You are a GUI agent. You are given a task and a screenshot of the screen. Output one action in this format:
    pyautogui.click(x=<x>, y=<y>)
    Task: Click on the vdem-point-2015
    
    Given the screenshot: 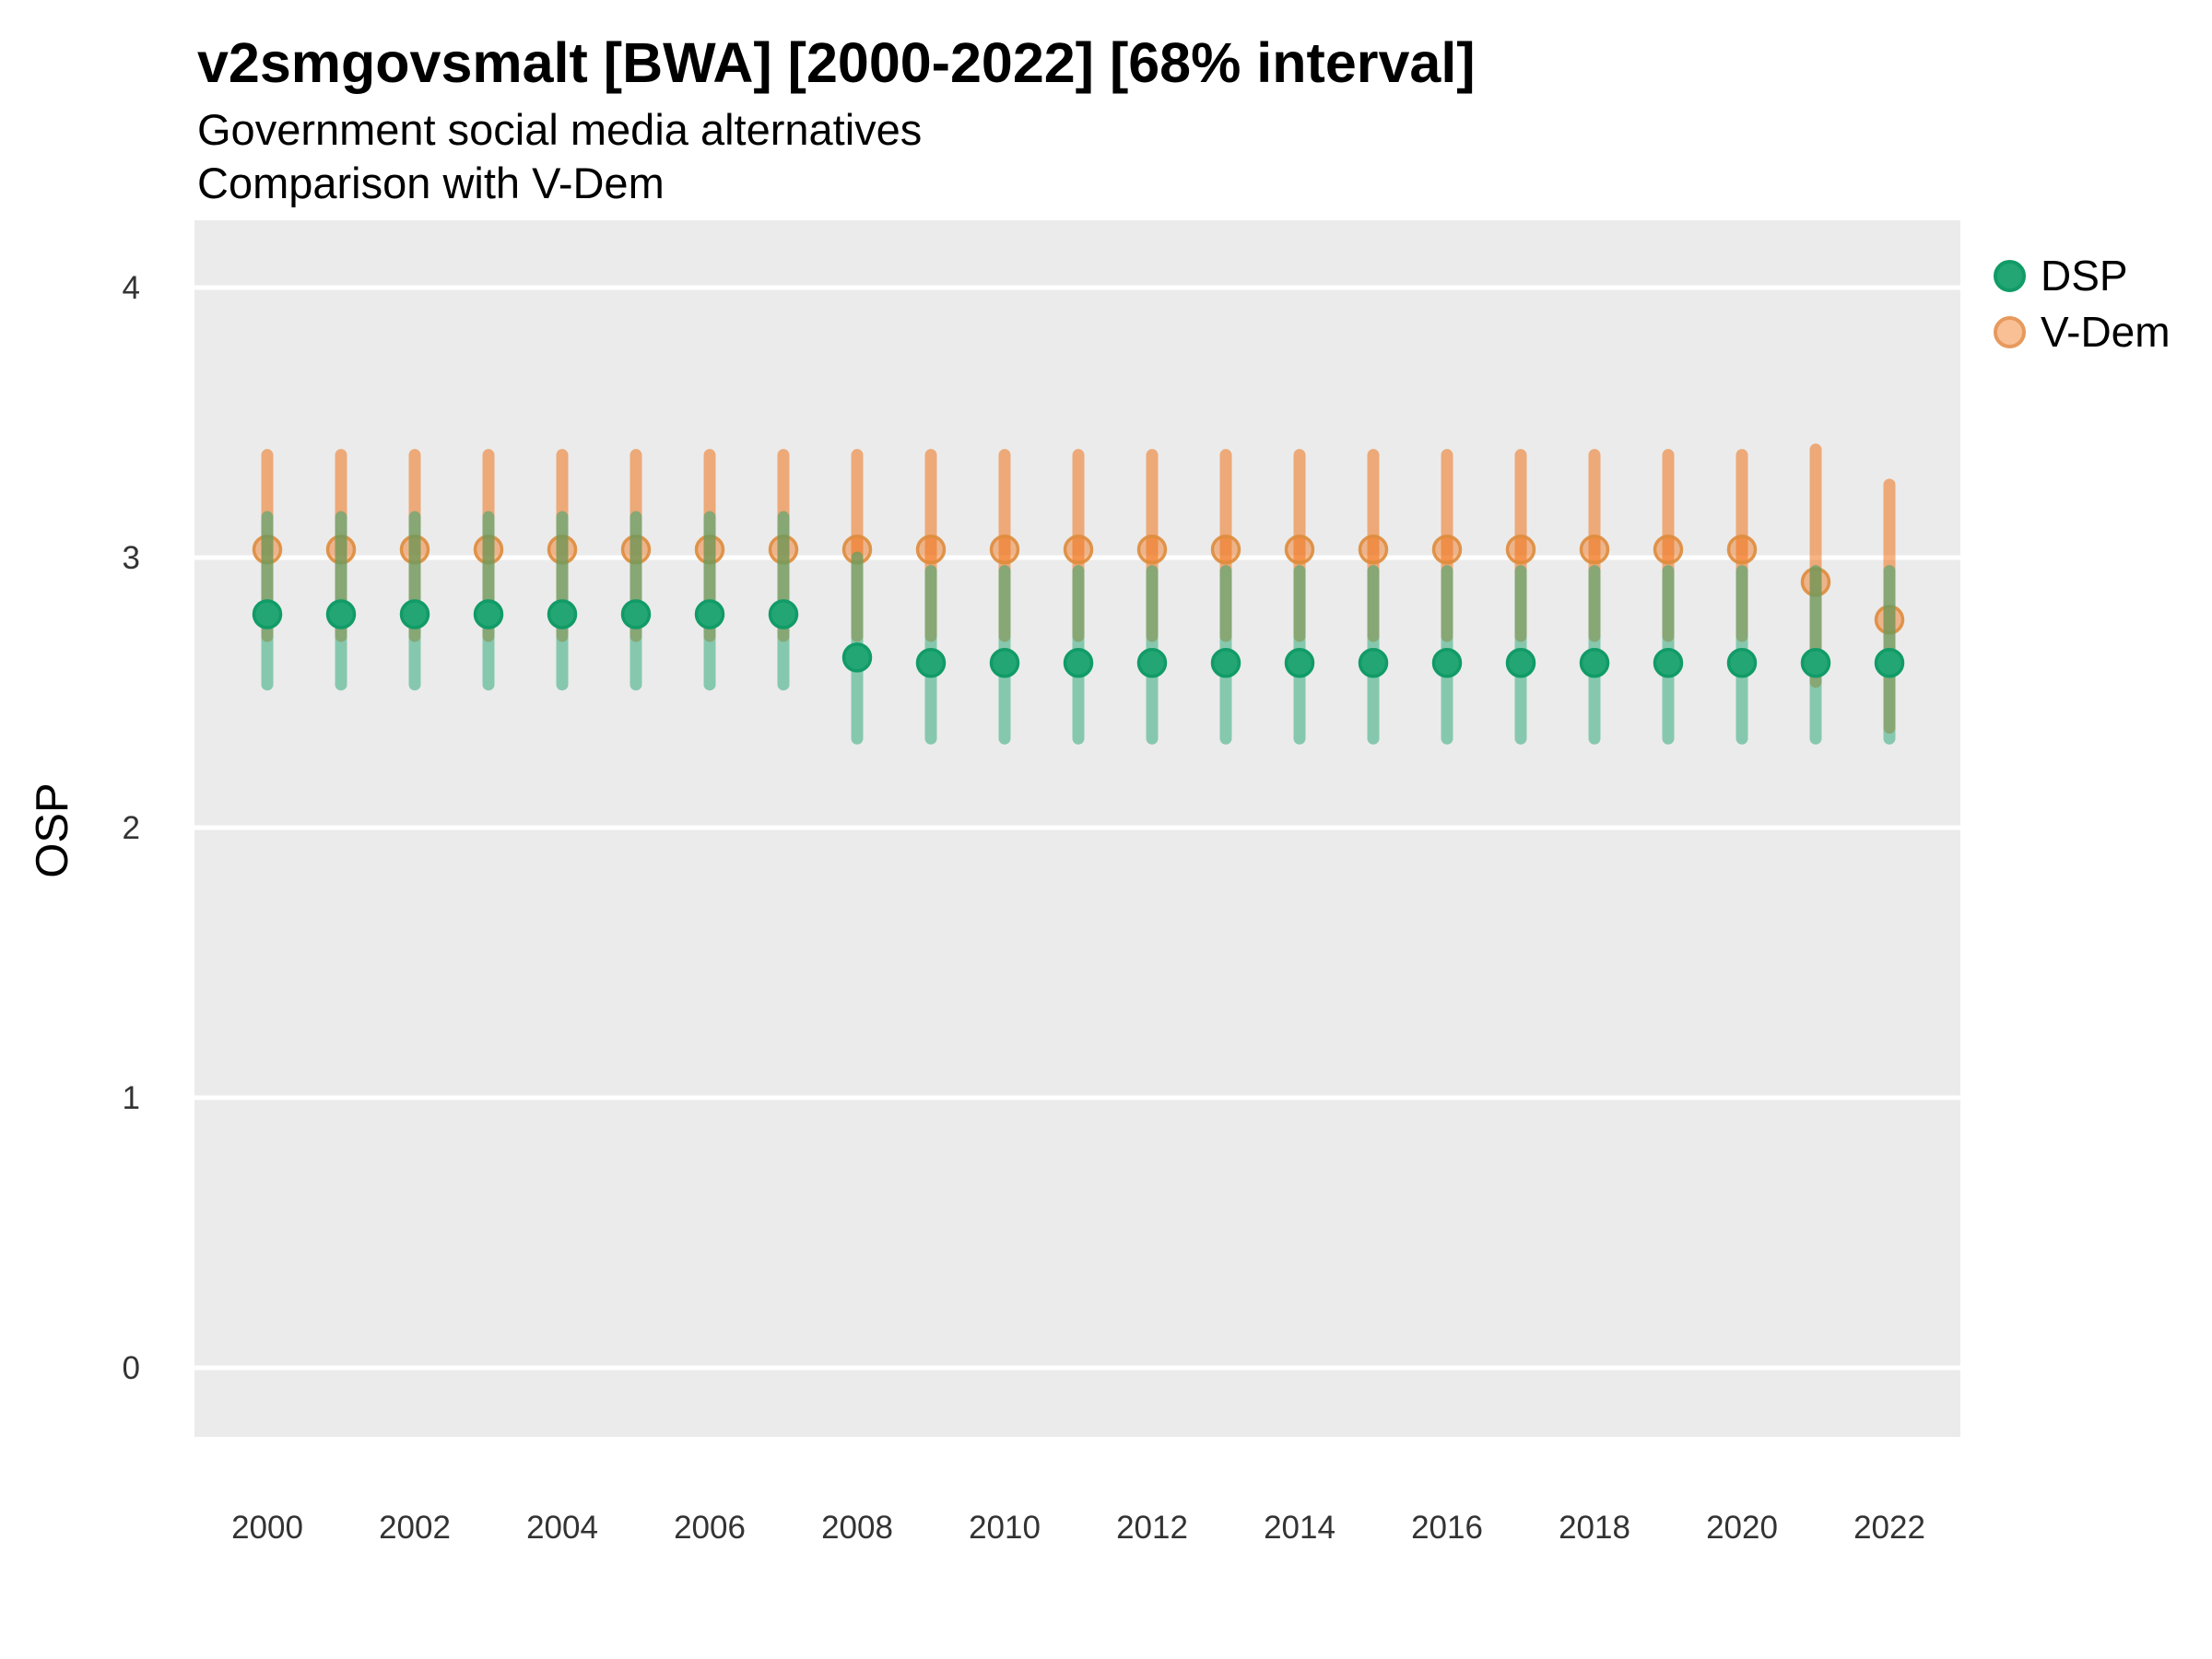 What is the action you would take?
    pyautogui.click(x=1373, y=549)
    